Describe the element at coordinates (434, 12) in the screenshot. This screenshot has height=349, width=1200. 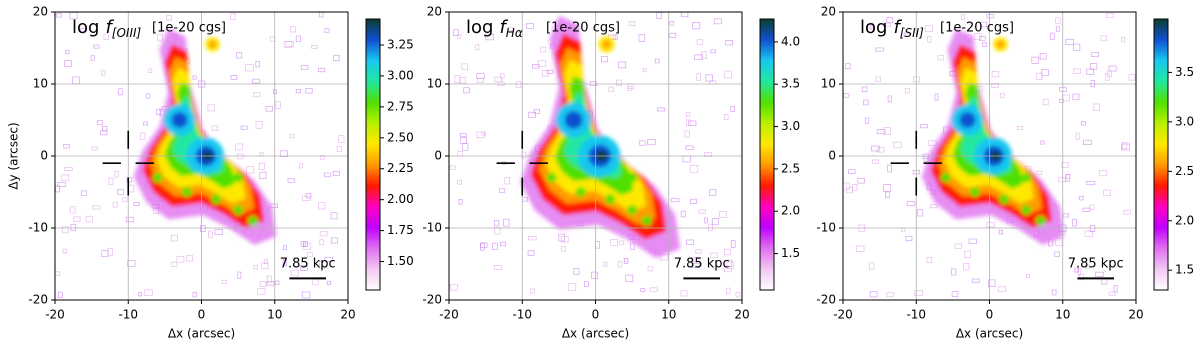
I see `y-tick-label: 20` at that location.